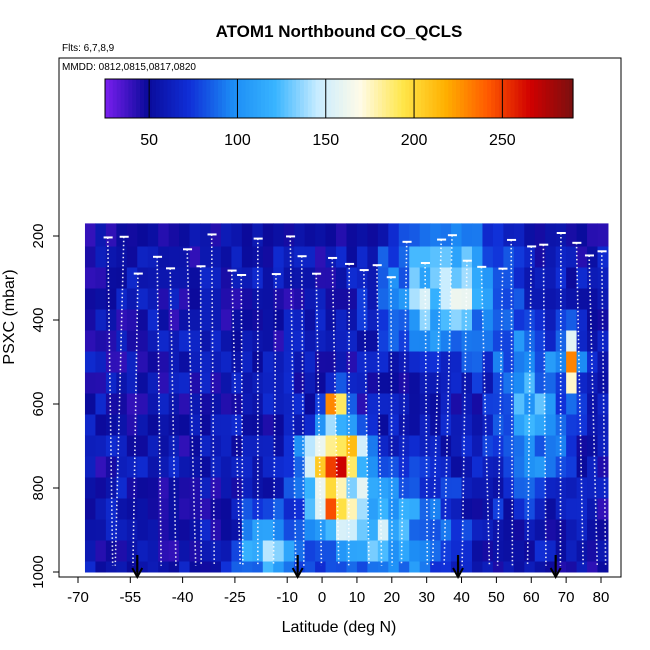 The height and width of the screenshot is (650, 650). What do you see at coordinates (38, 319) in the screenshot?
I see `y-tick-label: 400` at bounding box center [38, 319].